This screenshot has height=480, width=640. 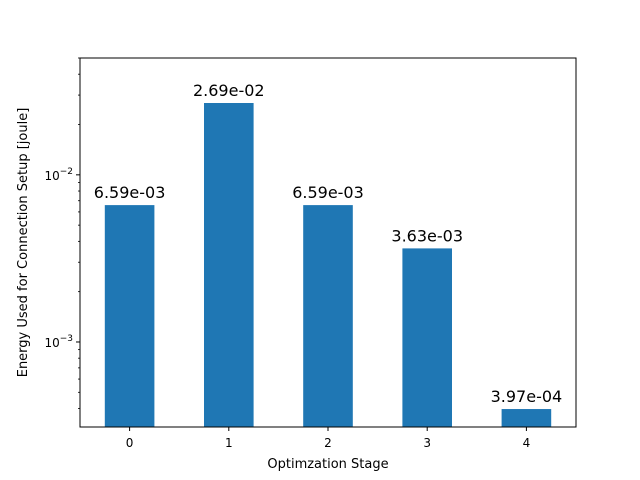 What do you see at coordinates (427, 235) in the screenshot?
I see `bar-value-label: 3.63e-03` at bounding box center [427, 235].